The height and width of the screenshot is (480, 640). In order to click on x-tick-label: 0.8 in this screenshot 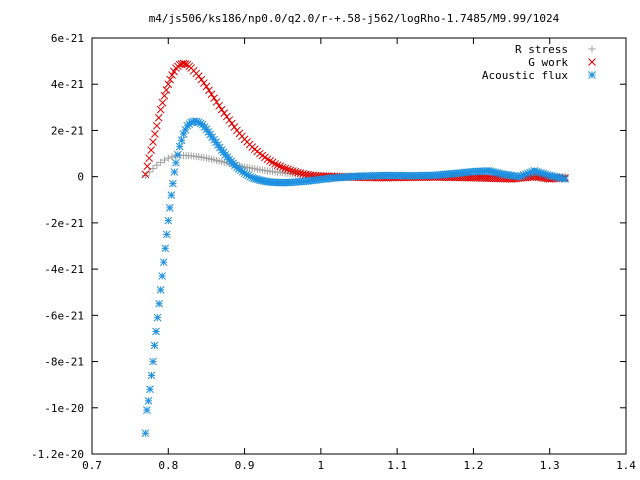, I will do `click(168, 465)`.